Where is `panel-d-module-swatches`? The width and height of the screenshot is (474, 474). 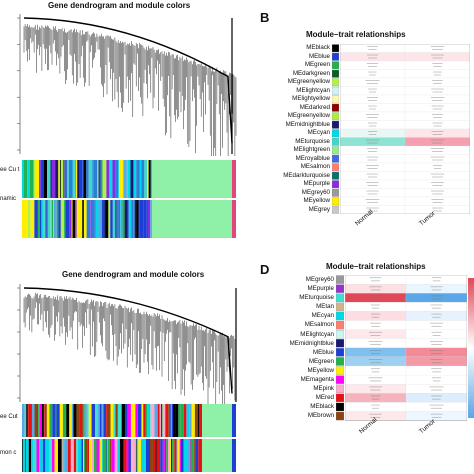
panel-d-module-swatches is located at coordinates (340, 348).